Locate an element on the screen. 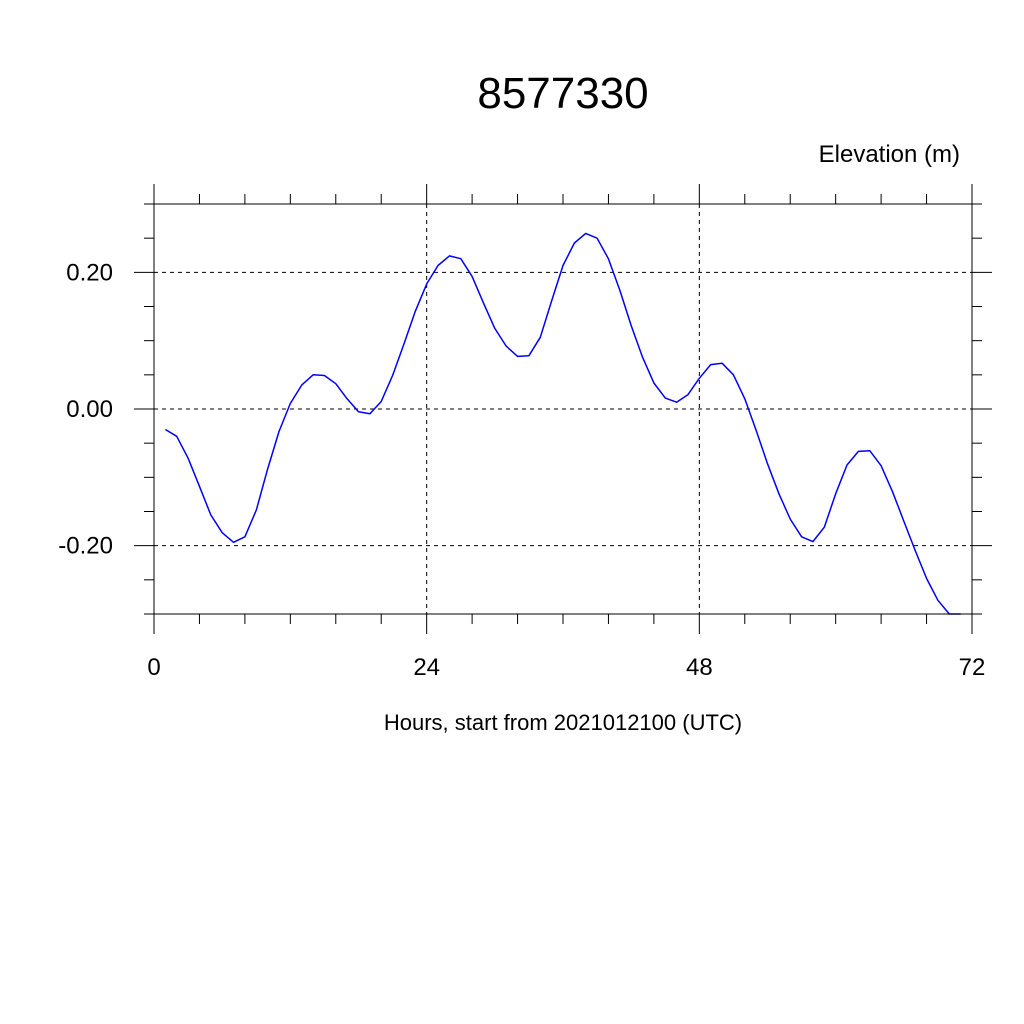 This screenshot has height=1024, width=1024. y-tick-label: 0.20 is located at coordinates (89, 272).